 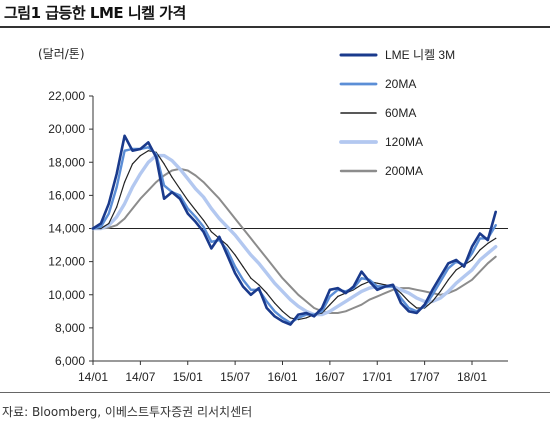 I want to click on y-tick-label: 16,000, so click(x=66, y=195).